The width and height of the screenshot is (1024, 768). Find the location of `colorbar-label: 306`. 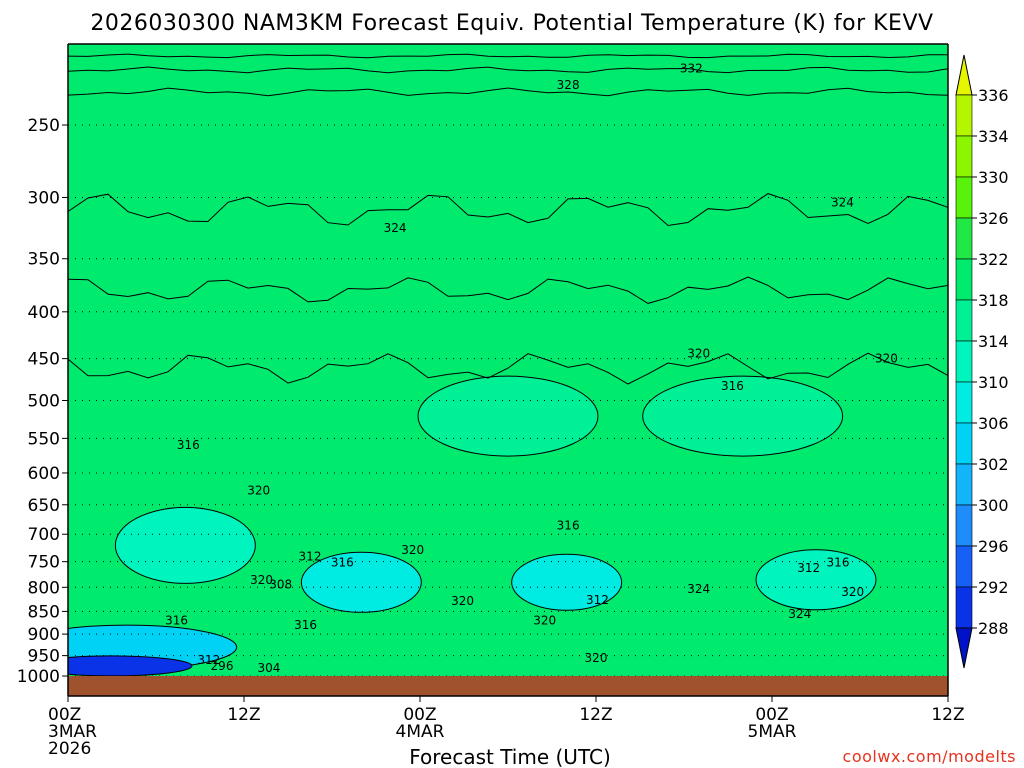

colorbar-label: 306 is located at coordinates (993, 423).